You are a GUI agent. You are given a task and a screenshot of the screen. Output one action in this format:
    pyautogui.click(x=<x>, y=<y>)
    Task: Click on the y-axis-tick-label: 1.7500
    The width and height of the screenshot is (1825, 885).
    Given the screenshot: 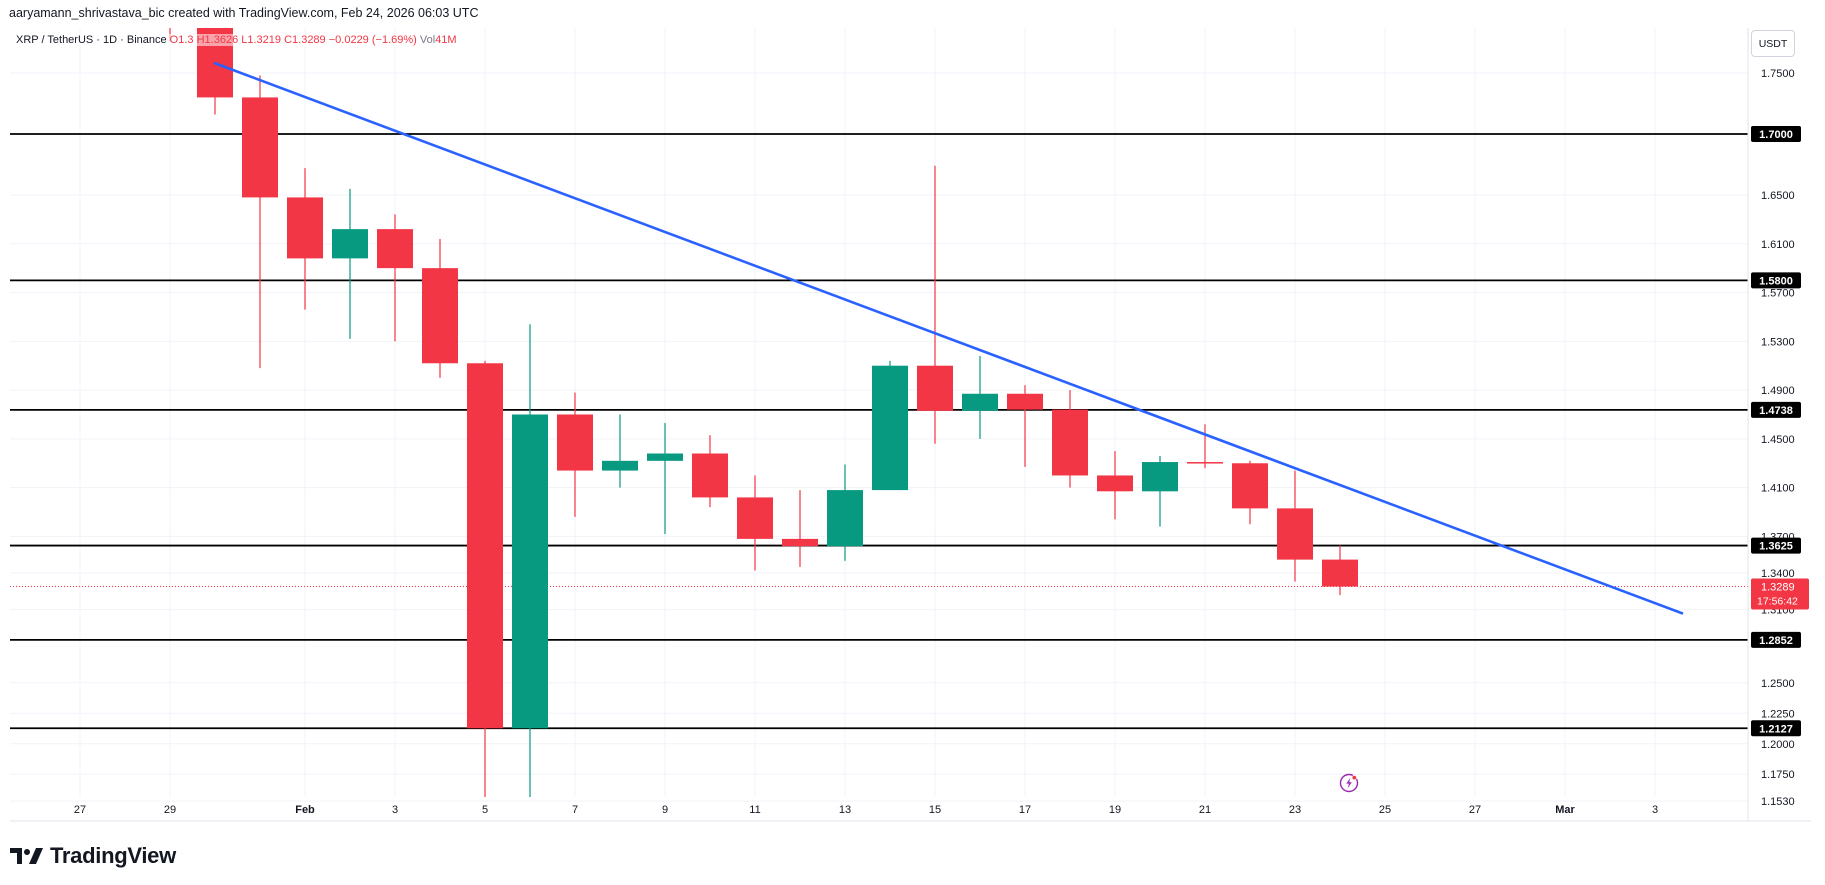 What is the action you would take?
    pyautogui.click(x=1778, y=74)
    